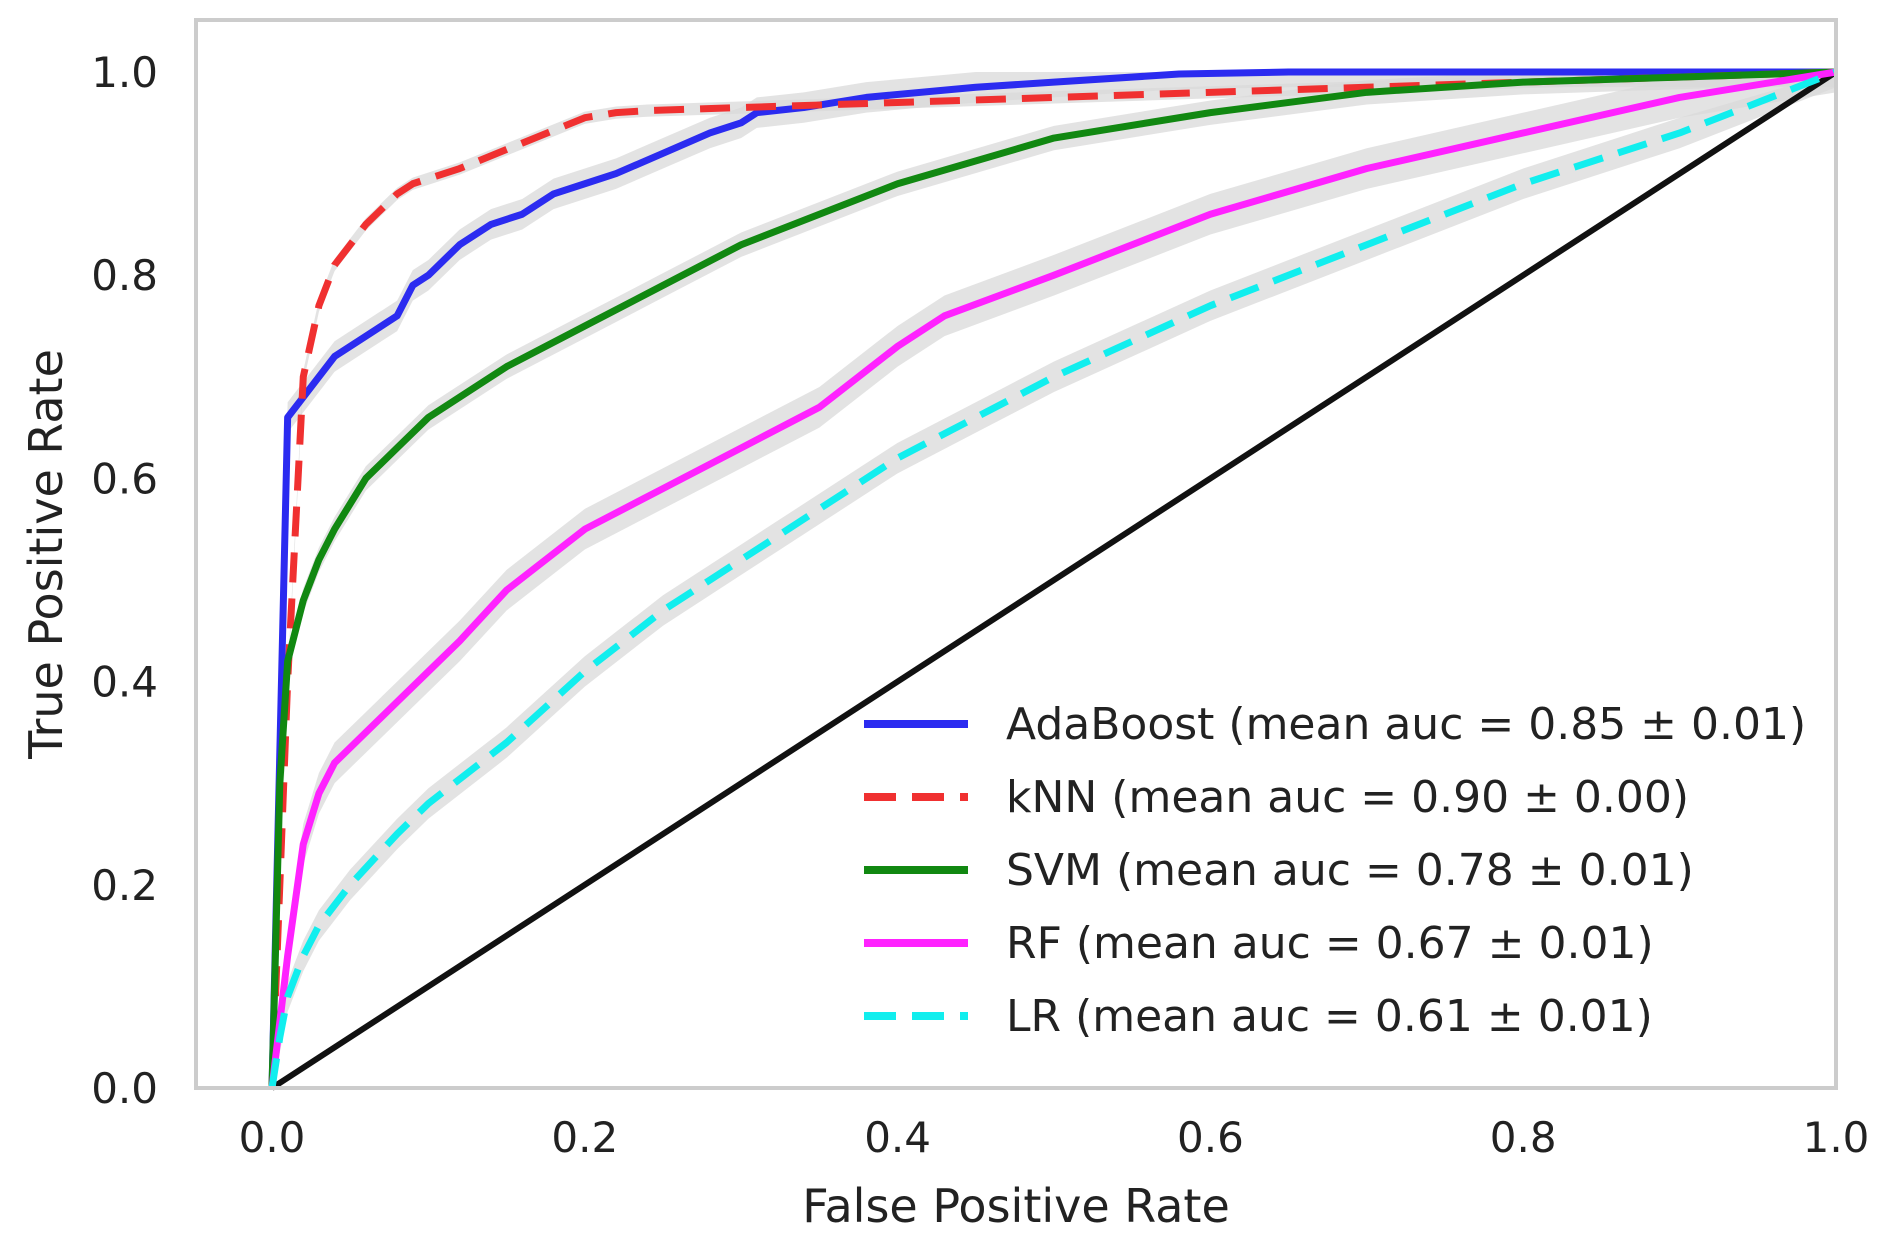 Image resolution: width=1880 pixels, height=1244 pixels. What do you see at coordinates (272, 1137) in the screenshot?
I see `x-tick-label: 0.0` at bounding box center [272, 1137].